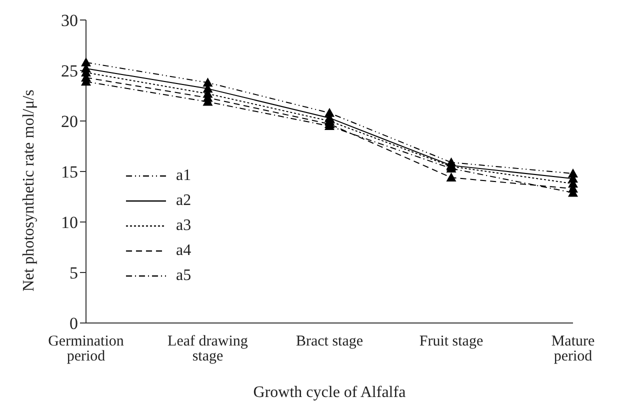  What do you see at coordinates (29, 191) in the screenshot?
I see `y-axis-title: Net photosynthetic rate mol/μ/s` at bounding box center [29, 191].